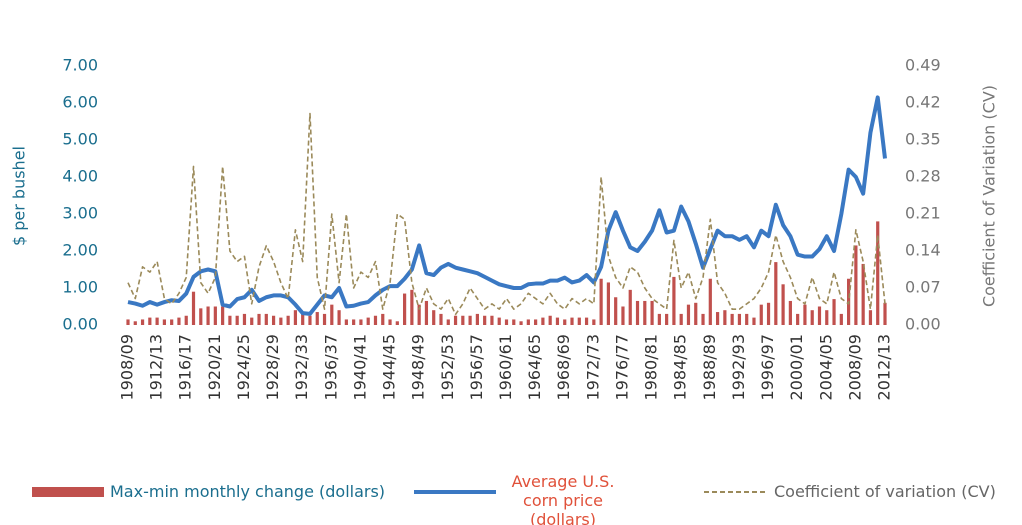  Describe the element at coordinates (621, 367) in the screenshot. I see `x-tick-label: 1976/77` at that location.